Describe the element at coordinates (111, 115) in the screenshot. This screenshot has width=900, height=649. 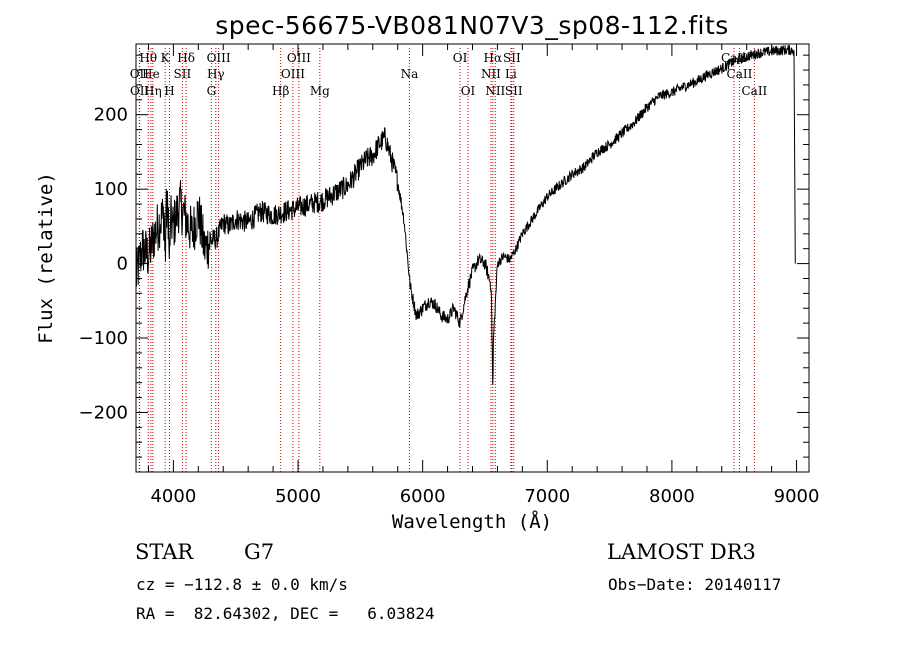
I see `y-tick-label: 200` at that location.